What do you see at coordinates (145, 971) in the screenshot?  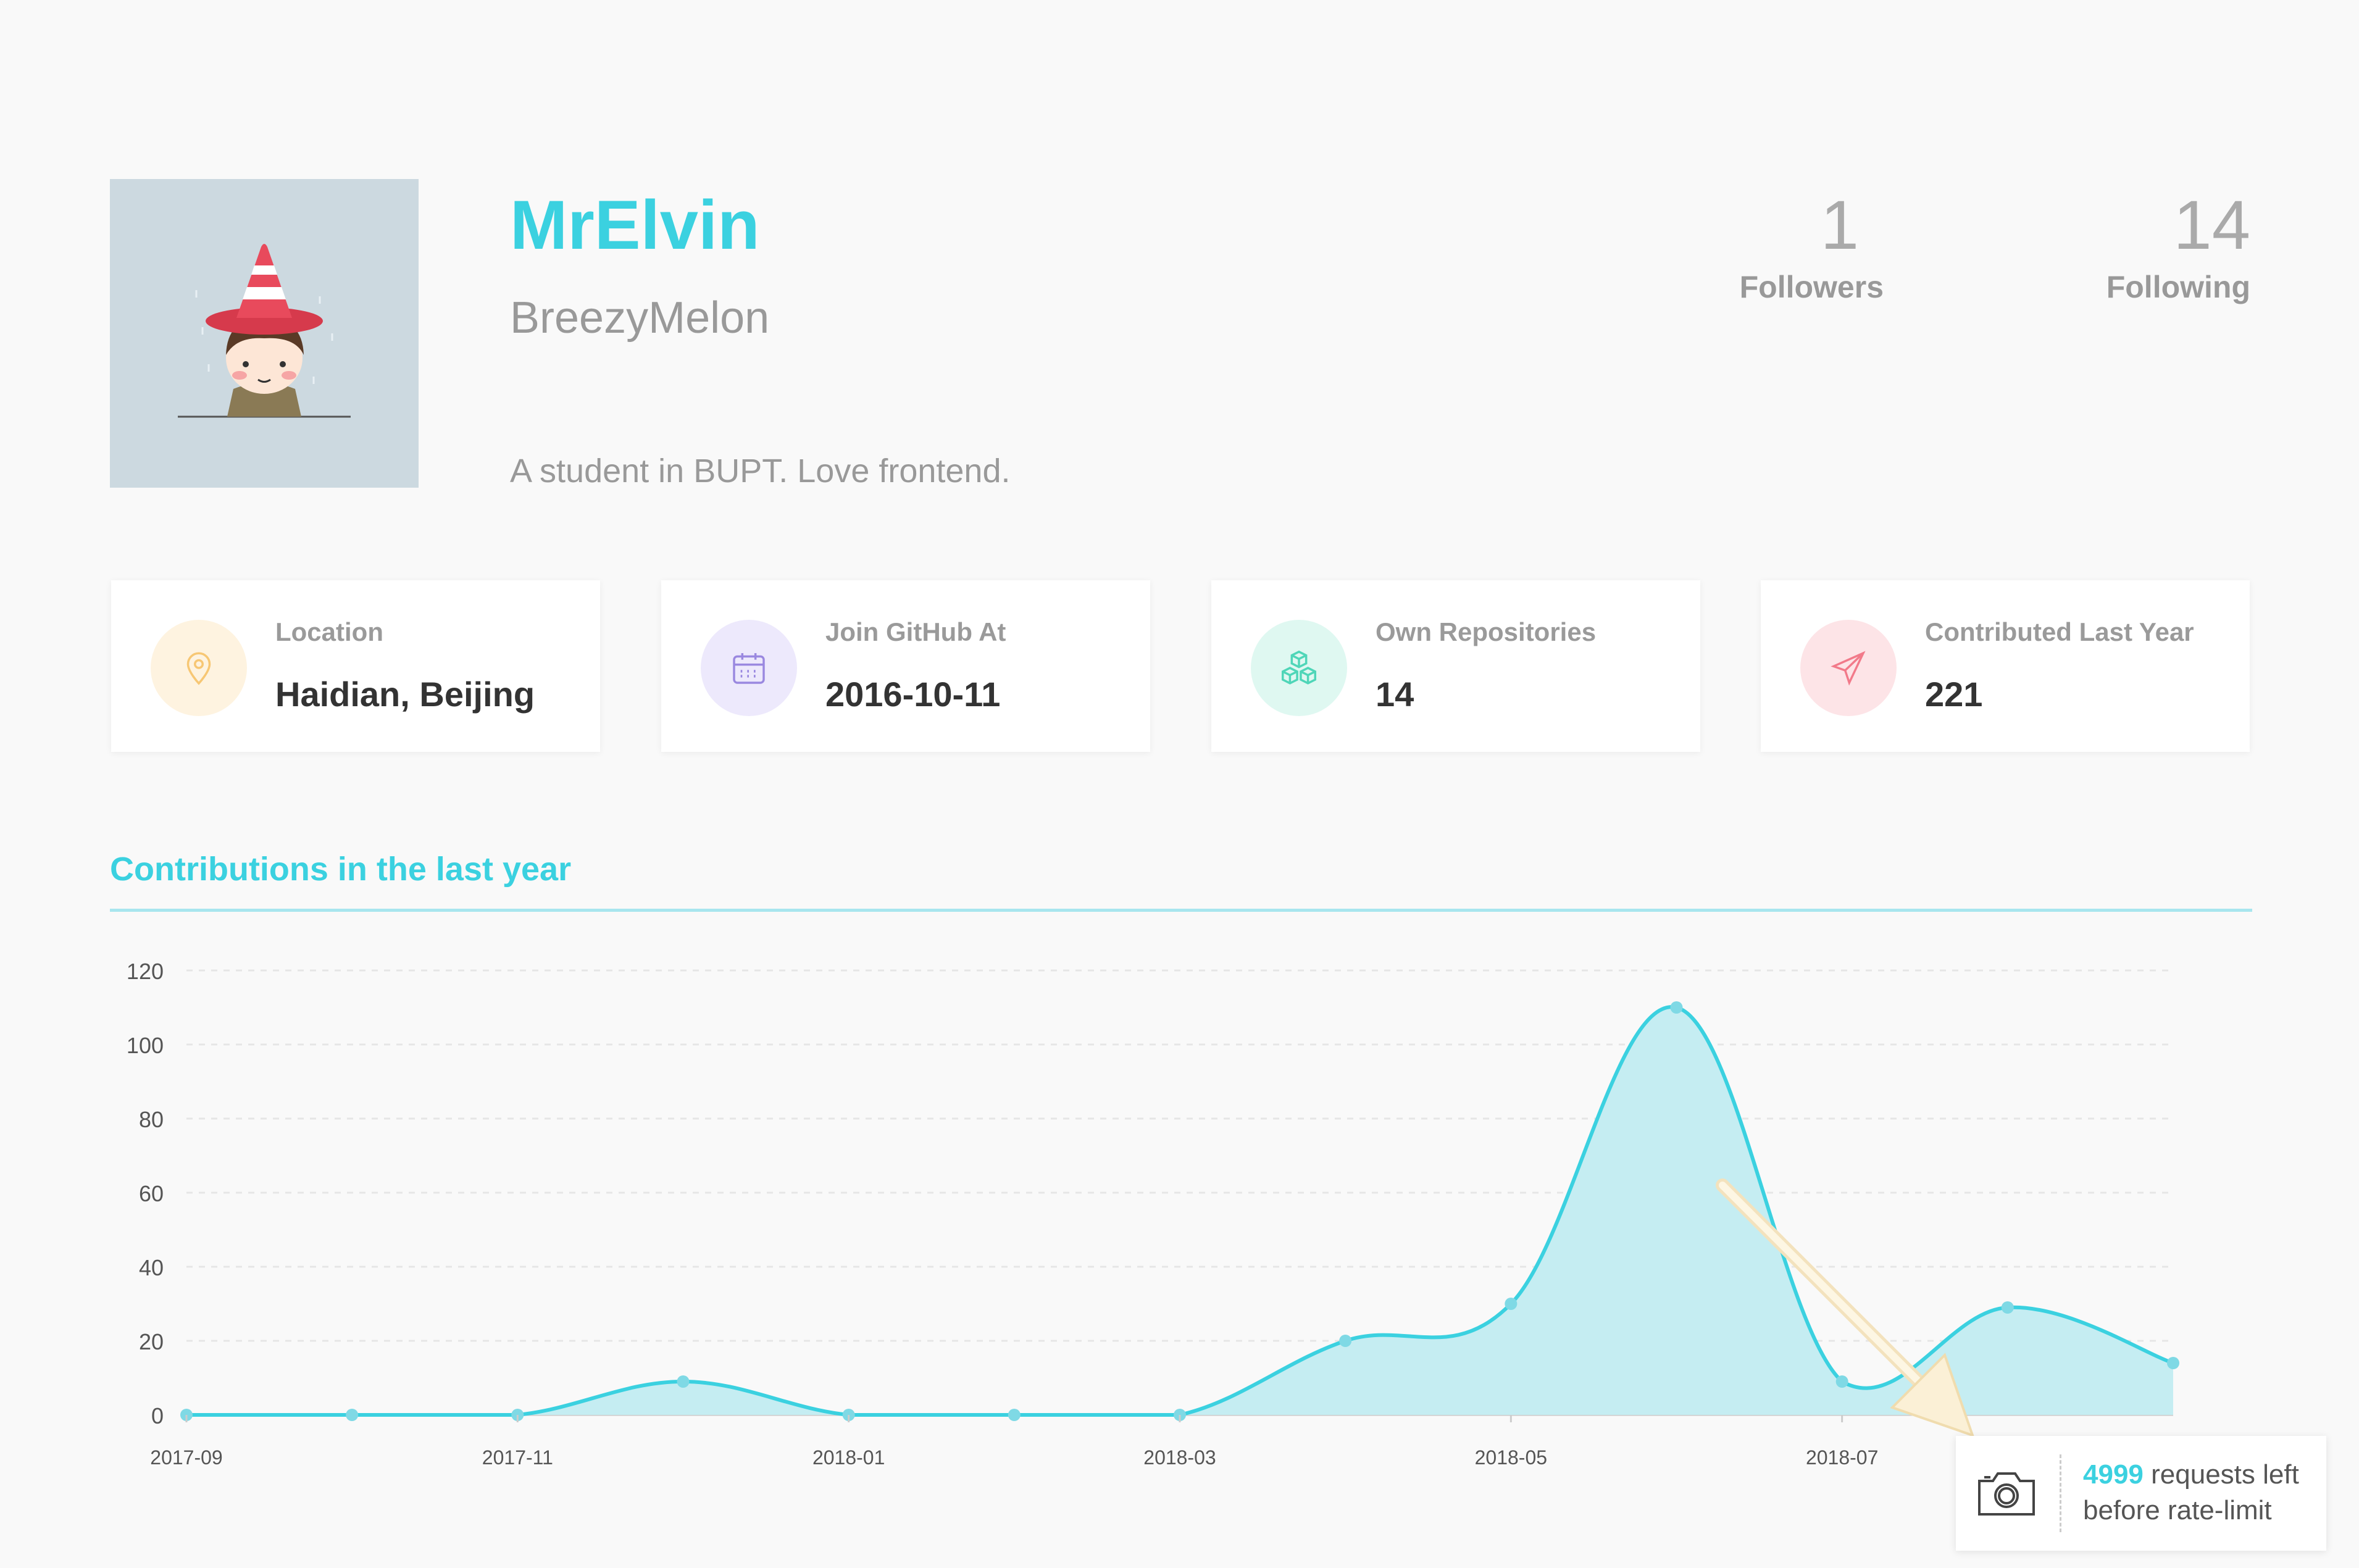 I see `y-tick-label: 120` at bounding box center [145, 971].